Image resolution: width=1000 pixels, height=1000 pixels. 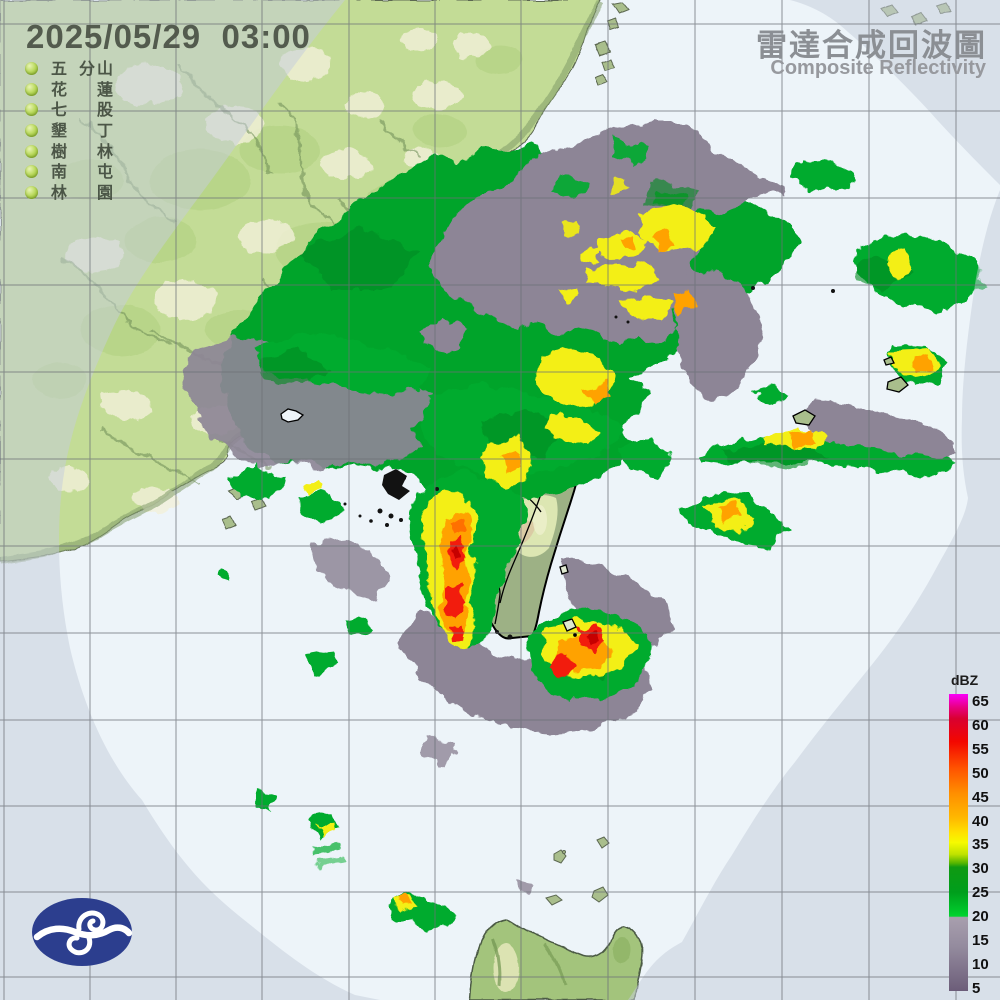 What do you see at coordinates (104, 131) in the screenshot?
I see `station-name-char: 丁` at bounding box center [104, 131].